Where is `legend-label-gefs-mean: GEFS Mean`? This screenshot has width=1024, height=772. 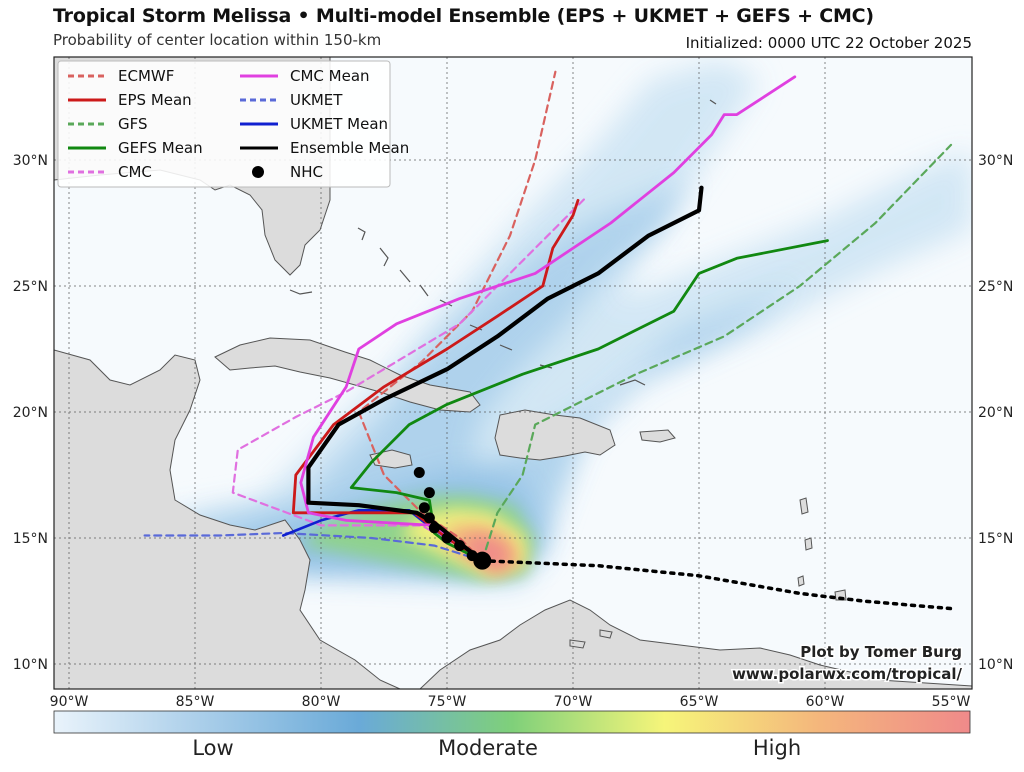
legend-label-gefs-mean: GEFS Mean is located at coordinates (160, 148).